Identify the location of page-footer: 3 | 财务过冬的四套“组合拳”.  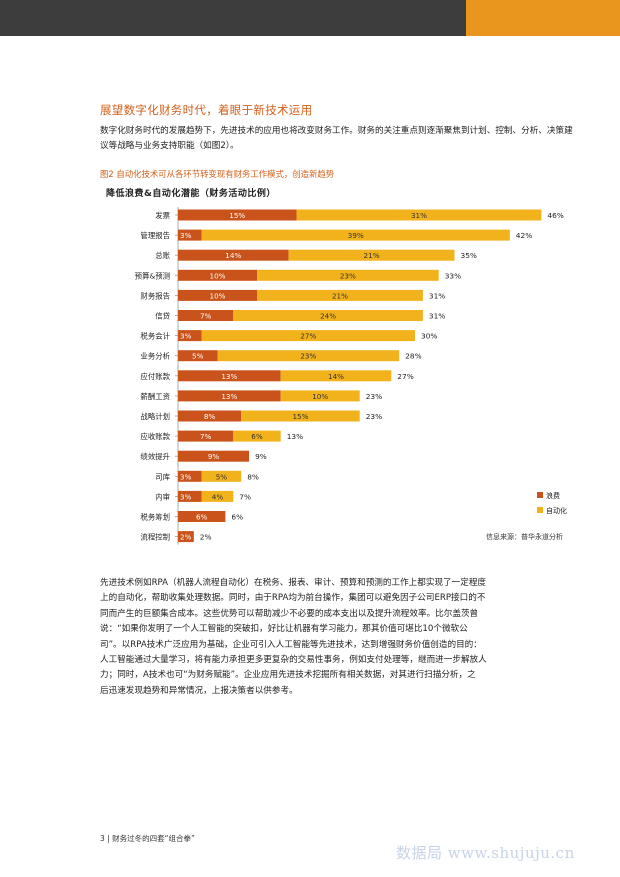
(147, 838).